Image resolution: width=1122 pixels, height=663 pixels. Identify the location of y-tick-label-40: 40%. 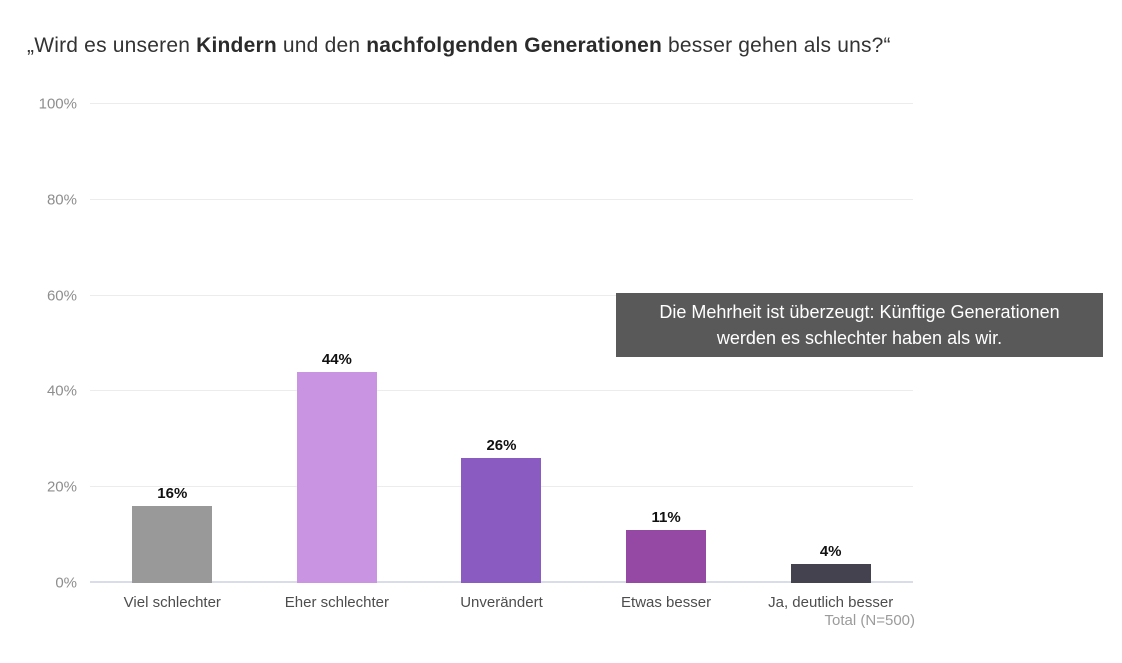
(61, 391).